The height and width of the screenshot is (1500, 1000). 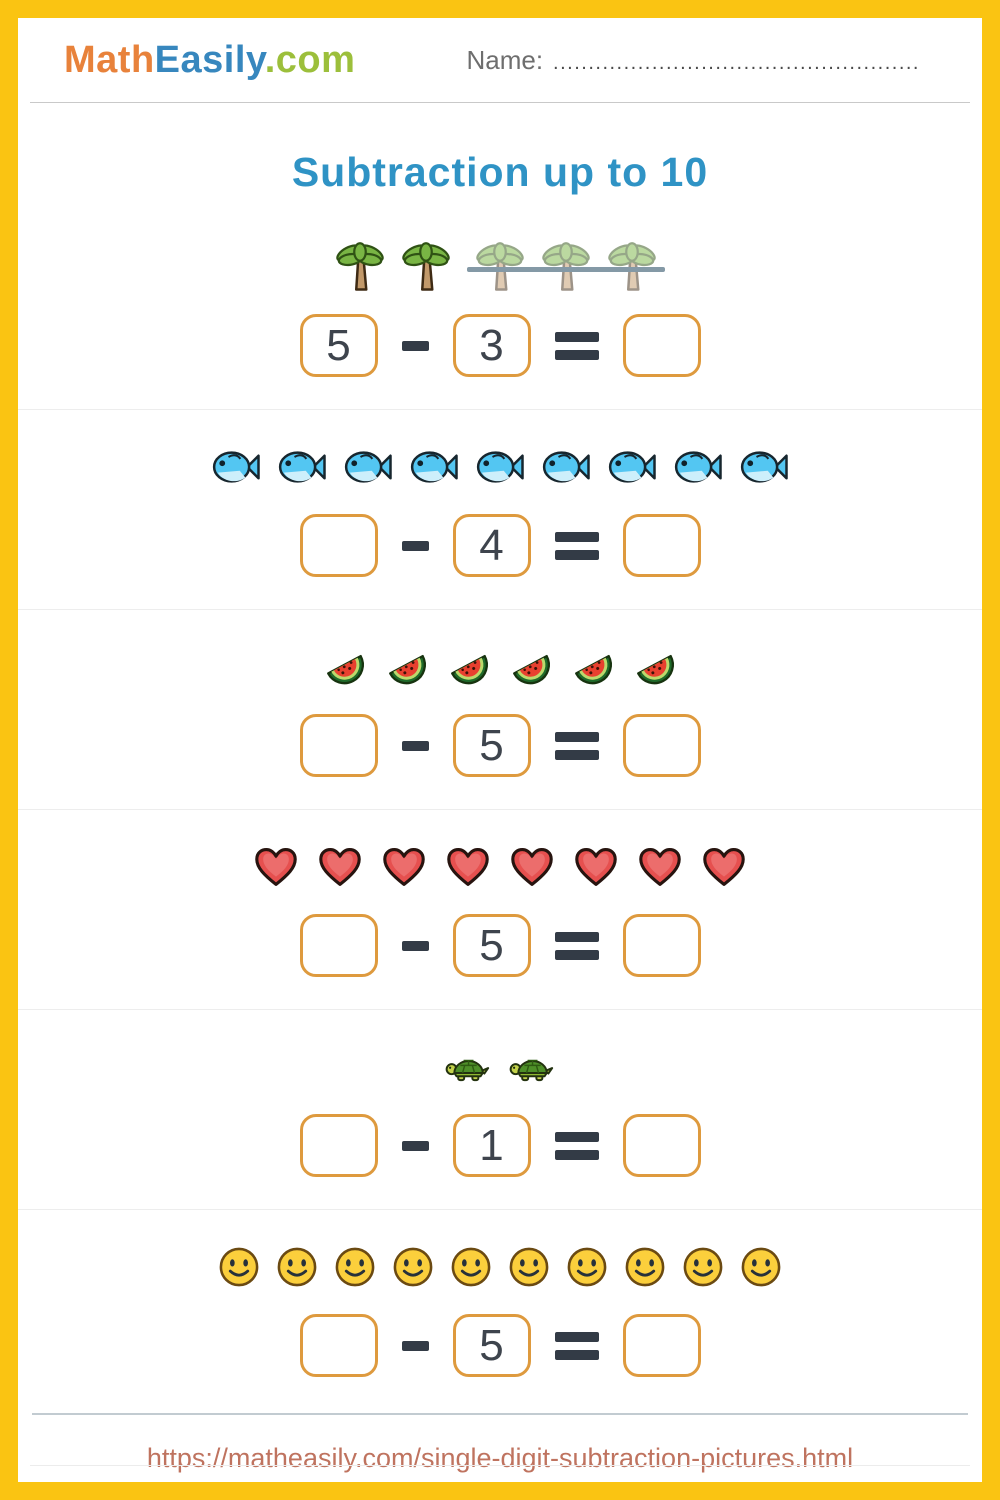 I want to click on subtrahend-box: 4, so click(x=491, y=545).